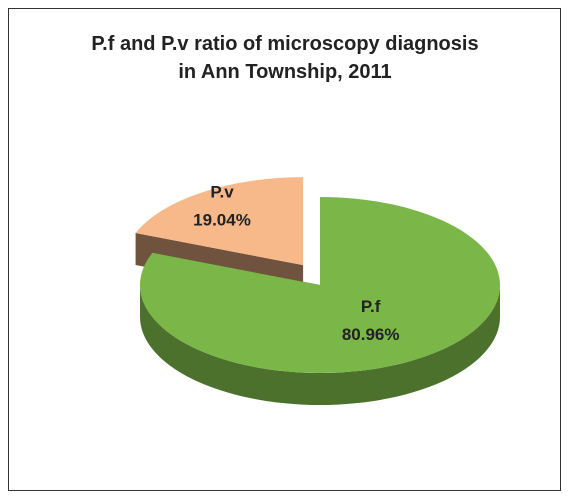  What do you see at coordinates (371, 334) in the screenshot?
I see `value-label: 80.96%` at bounding box center [371, 334].